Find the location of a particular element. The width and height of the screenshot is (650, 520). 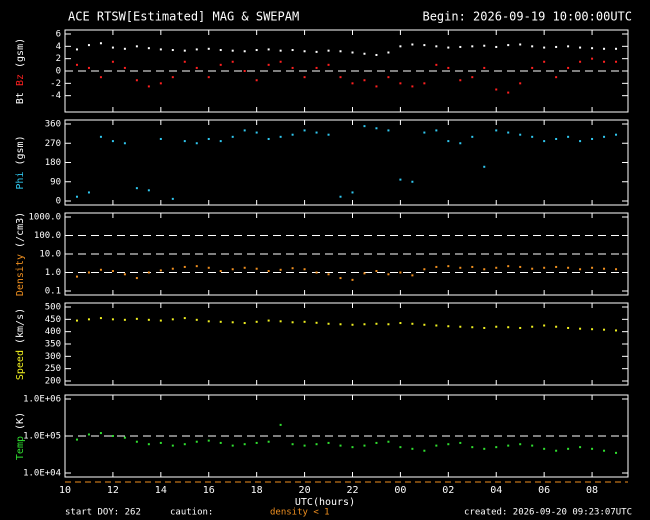

y-axis-label-series: Temp is located at coordinates (20, 448).